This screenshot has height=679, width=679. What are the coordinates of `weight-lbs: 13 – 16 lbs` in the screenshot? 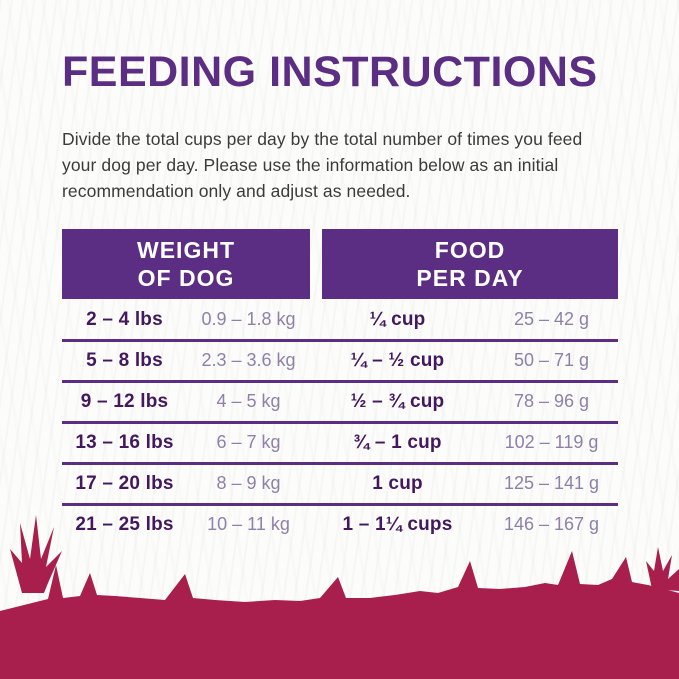 It's located at (124, 442).